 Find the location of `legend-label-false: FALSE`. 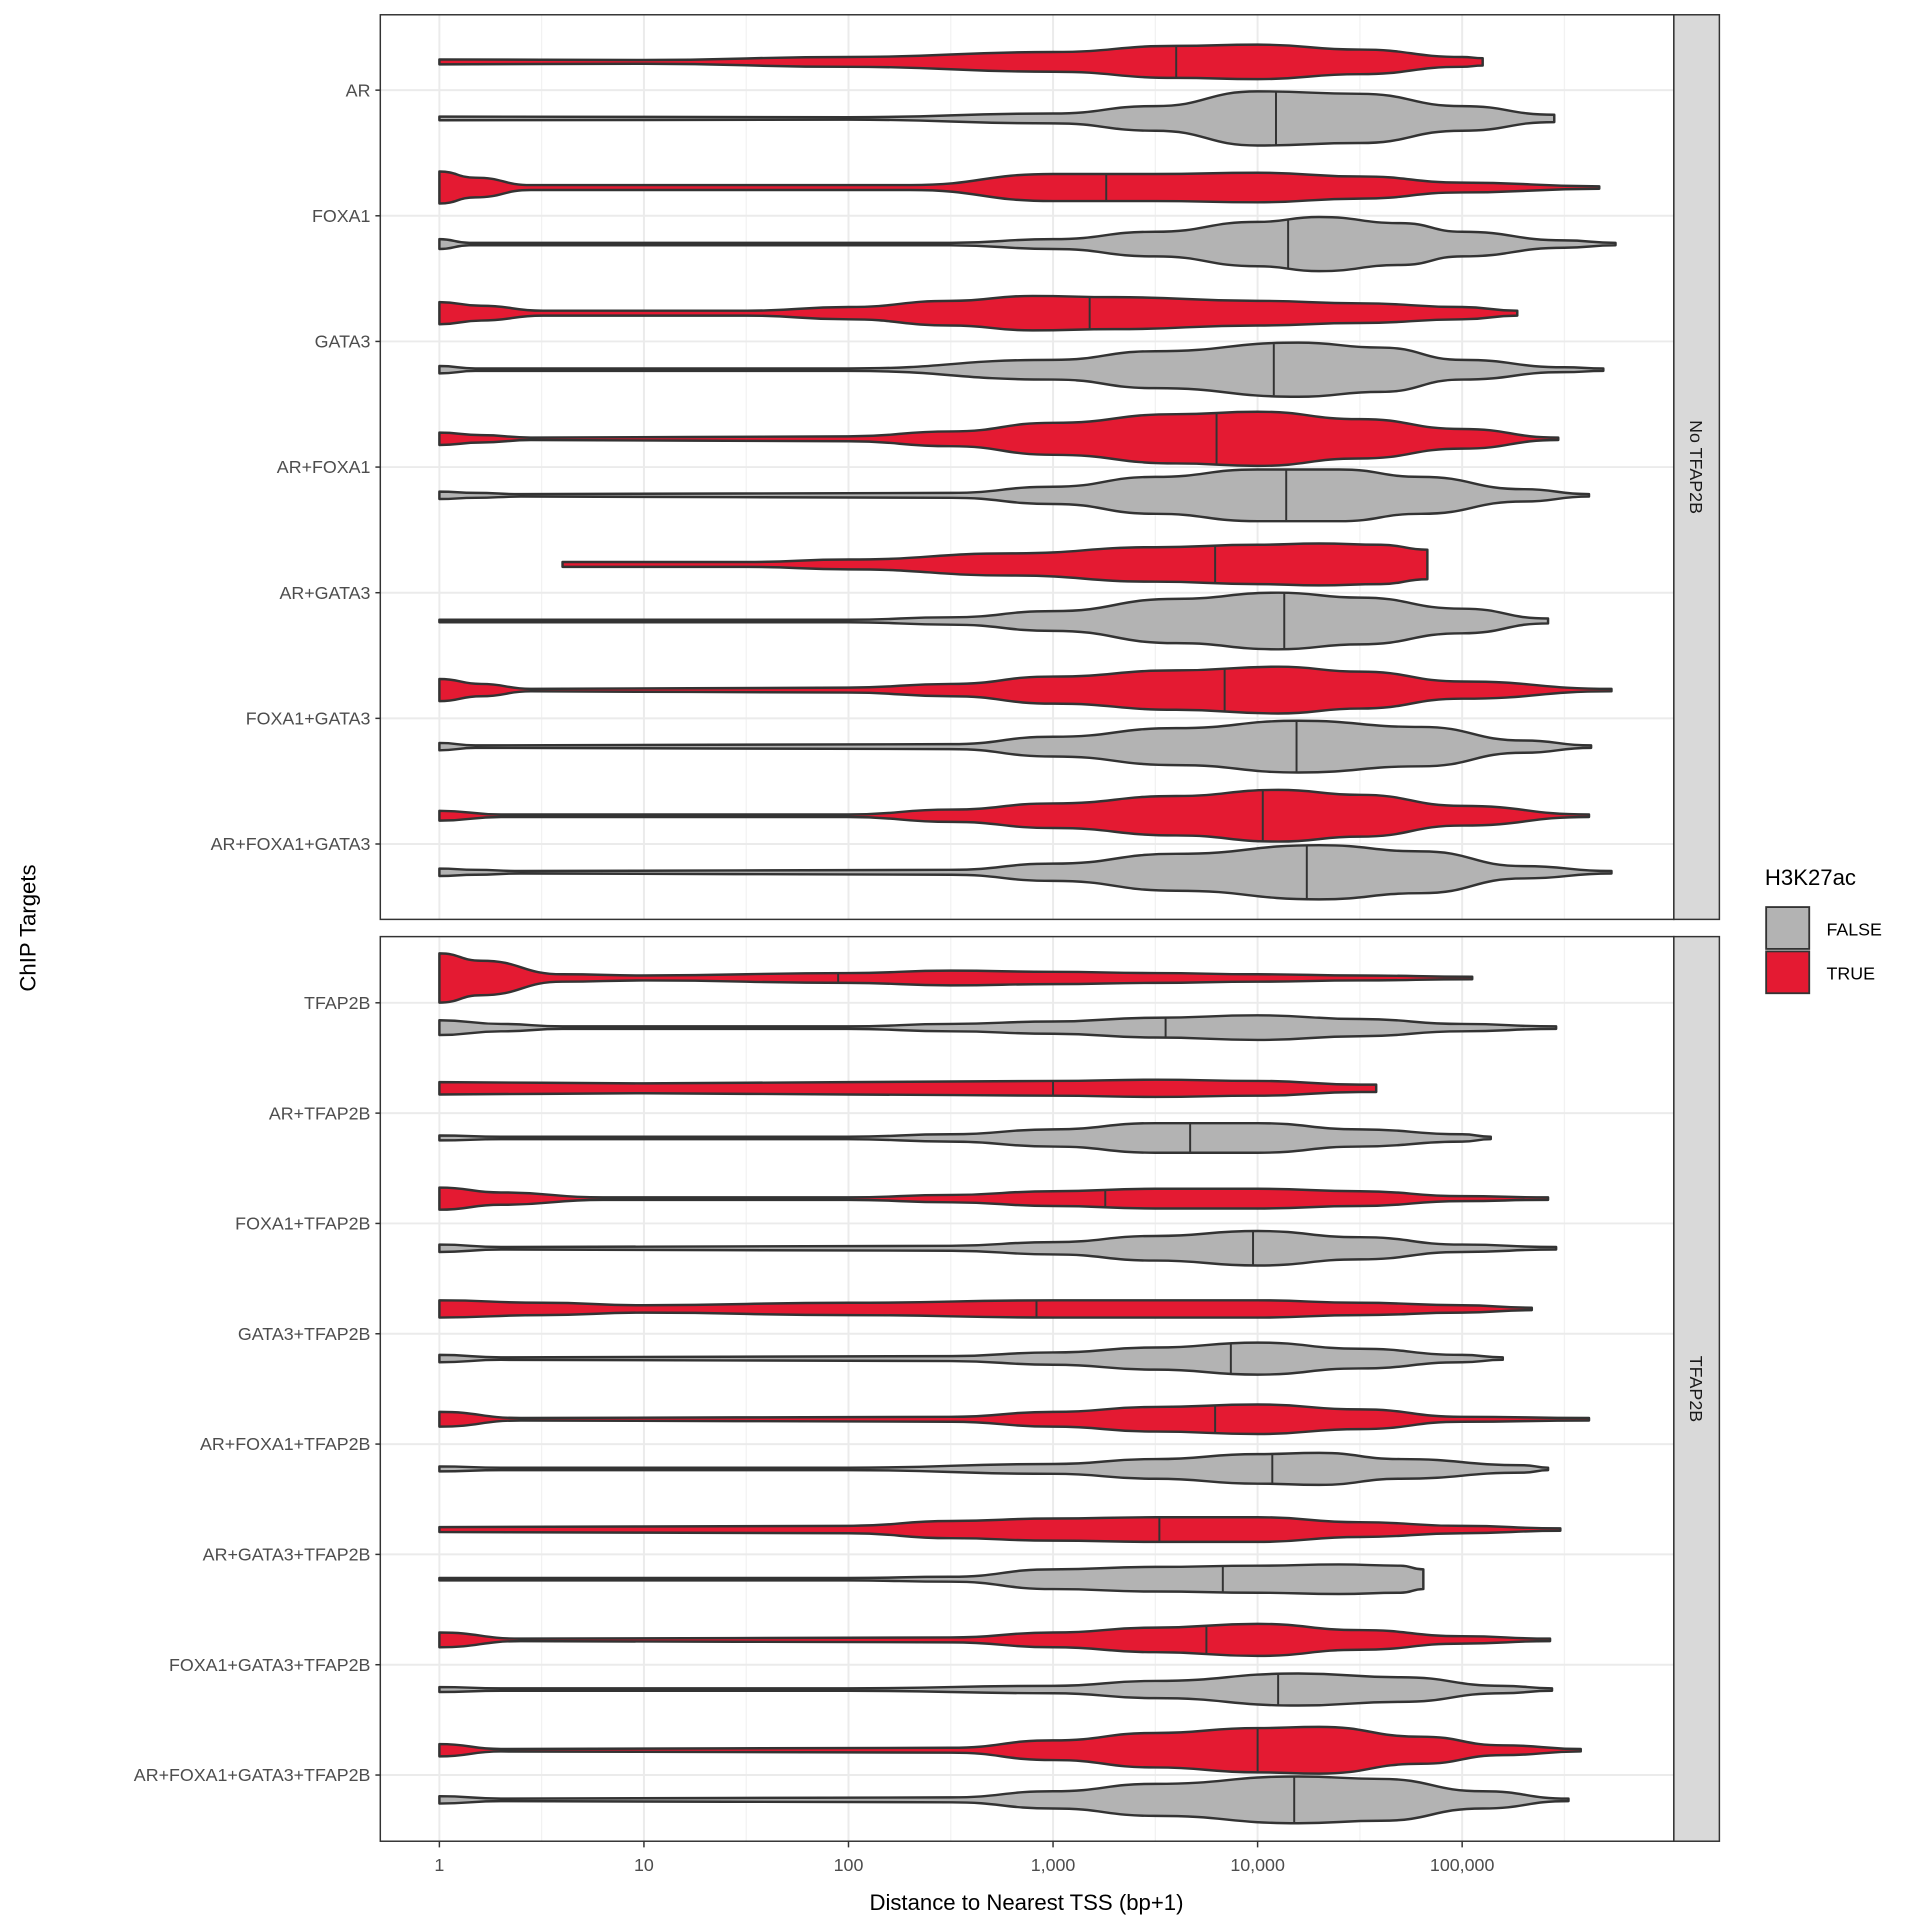

legend-label-false: FALSE is located at coordinates (1854, 929).